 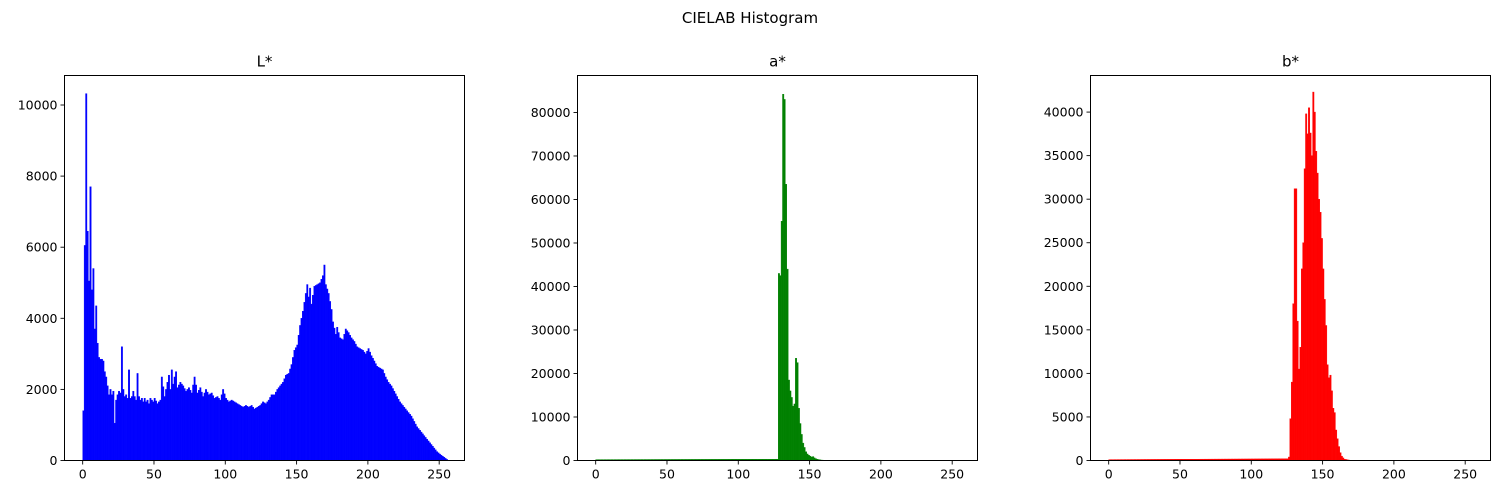 I want to click on figure-title: CIELAB Histogram, so click(x=750, y=18).